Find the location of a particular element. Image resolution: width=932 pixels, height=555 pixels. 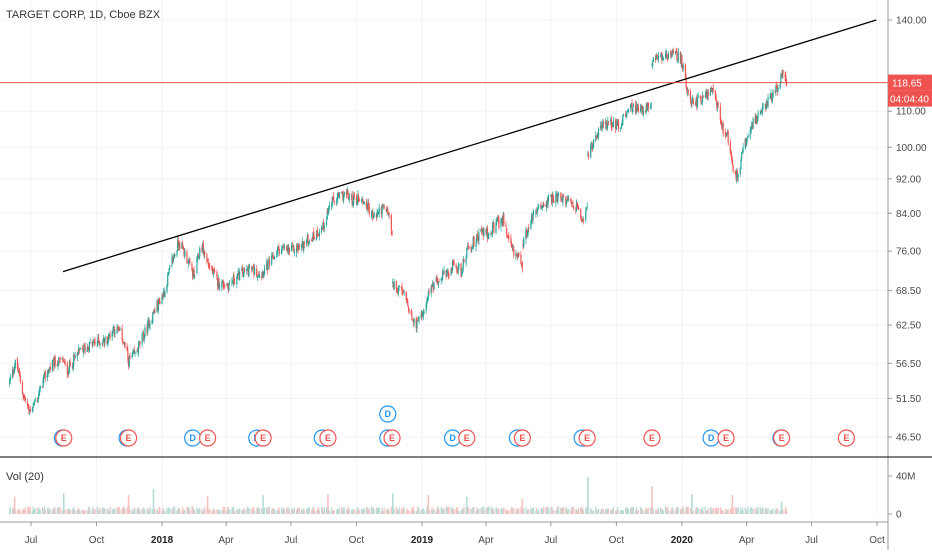

event-markers: DDDDDDDDDDDEEEEEEEEEEEEED is located at coordinates (454, 426).